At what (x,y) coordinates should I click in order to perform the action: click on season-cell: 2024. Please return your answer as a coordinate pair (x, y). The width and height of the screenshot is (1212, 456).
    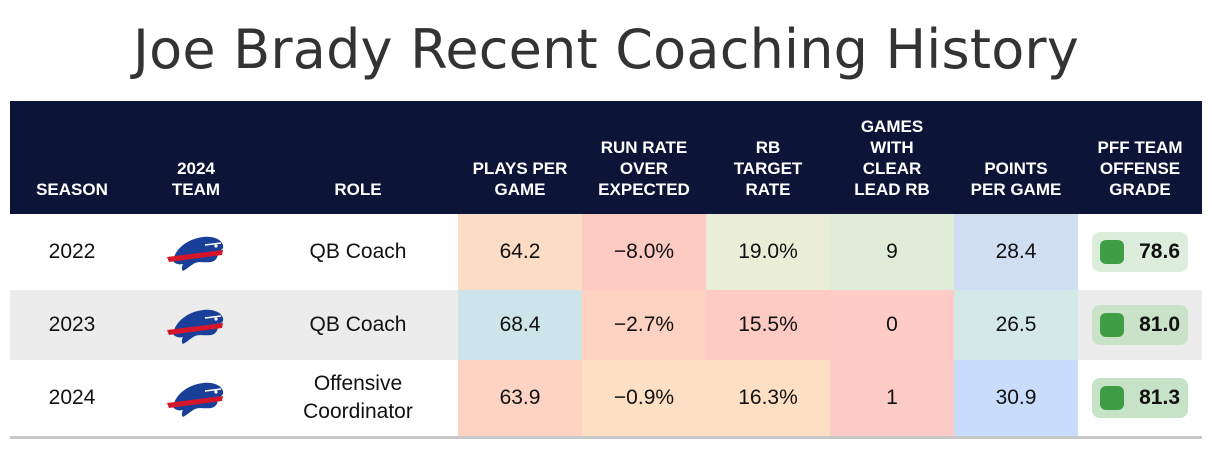
    Looking at the image, I should click on (72, 399).